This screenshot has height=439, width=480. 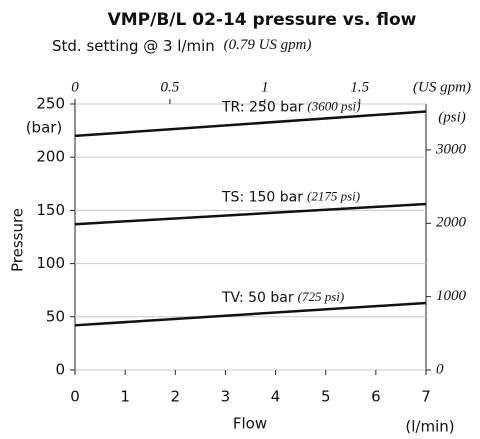 What do you see at coordinates (50, 104) in the screenshot?
I see `y-tick-label: 250` at bounding box center [50, 104].